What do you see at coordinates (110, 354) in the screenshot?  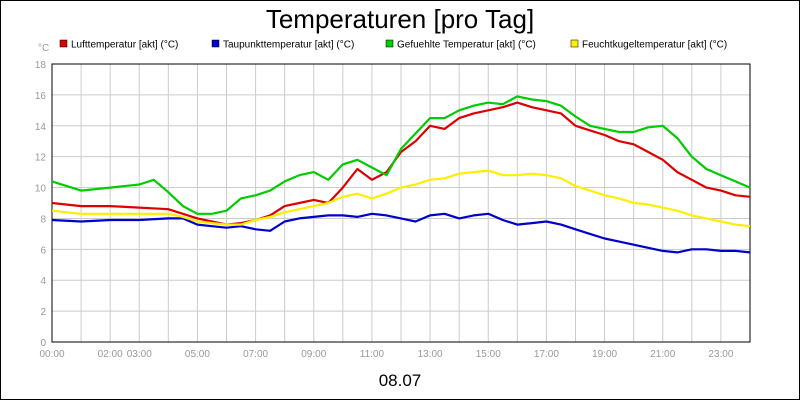 I see `x-tick-label: 02:00` at bounding box center [110, 354].